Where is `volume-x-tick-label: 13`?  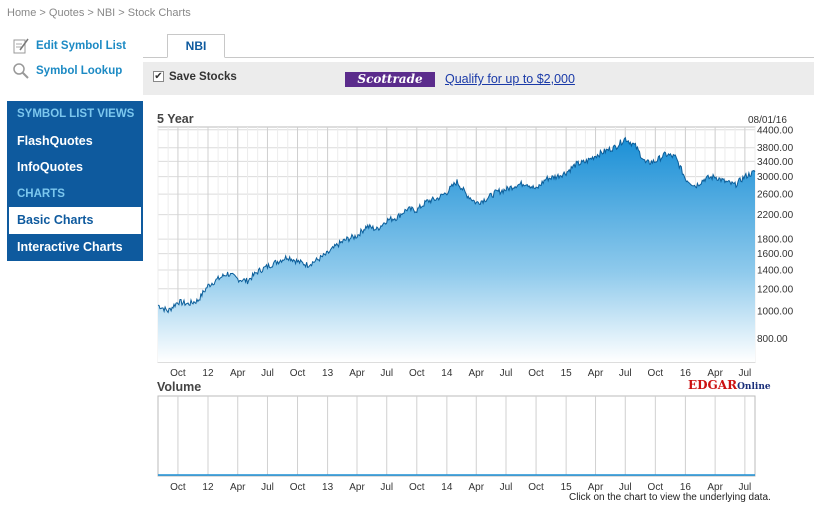
volume-x-tick-label: 13 is located at coordinates (328, 487).